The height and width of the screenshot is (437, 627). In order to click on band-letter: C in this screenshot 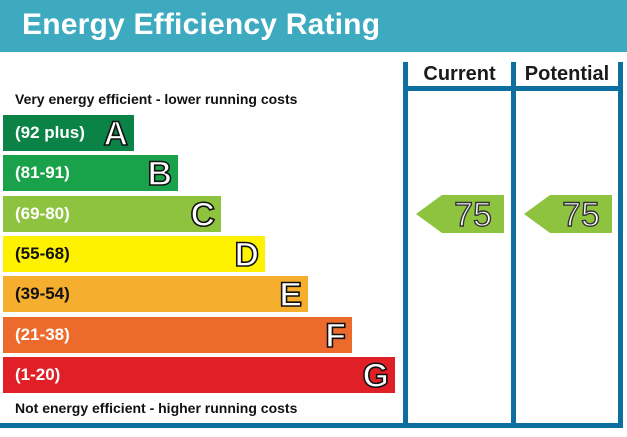, I will do `click(203, 215)`.